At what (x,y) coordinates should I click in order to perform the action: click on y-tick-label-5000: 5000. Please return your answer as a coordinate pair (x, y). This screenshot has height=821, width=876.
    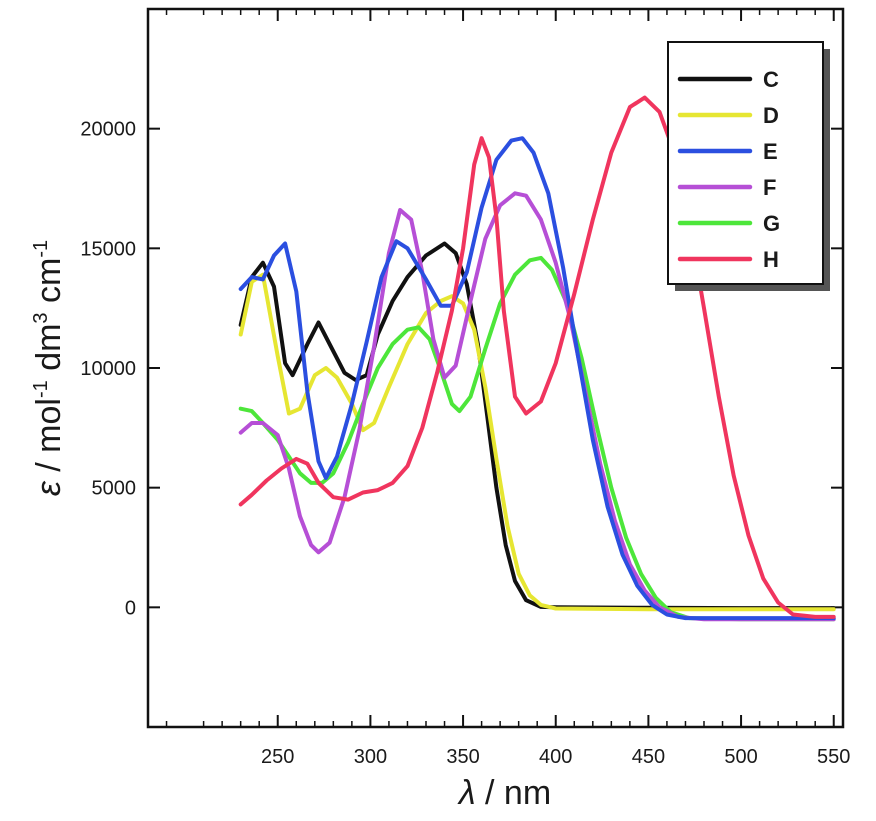
    Looking at the image, I should click on (114, 489).